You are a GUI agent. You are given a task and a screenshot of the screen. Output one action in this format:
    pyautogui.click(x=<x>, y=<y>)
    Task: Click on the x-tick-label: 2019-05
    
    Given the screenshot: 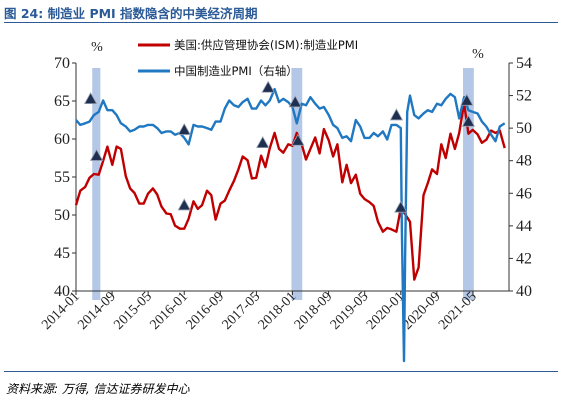 What is the action you would take?
    pyautogui.click(x=350, y=311)
    